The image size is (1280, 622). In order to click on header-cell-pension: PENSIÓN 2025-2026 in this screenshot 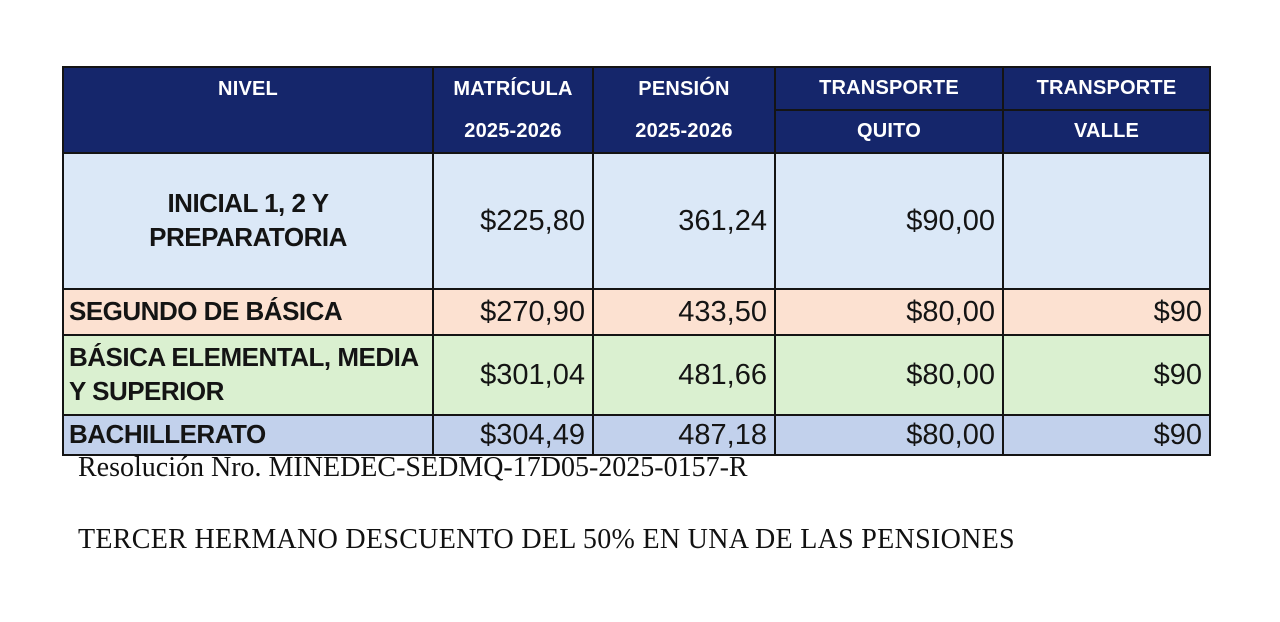, I will do `click(685, 110)`.